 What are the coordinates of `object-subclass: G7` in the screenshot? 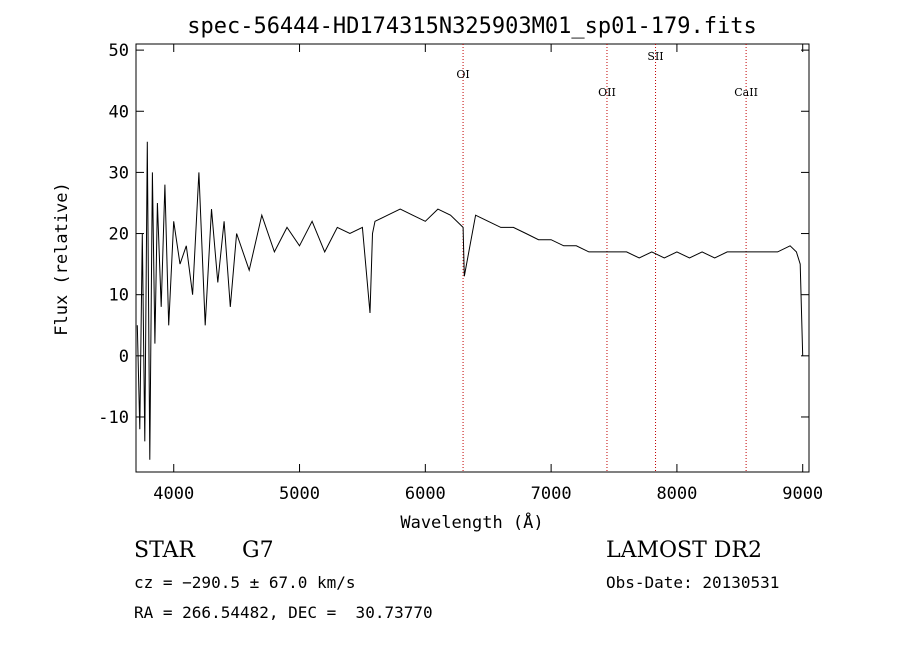 It's located at (258, 550).